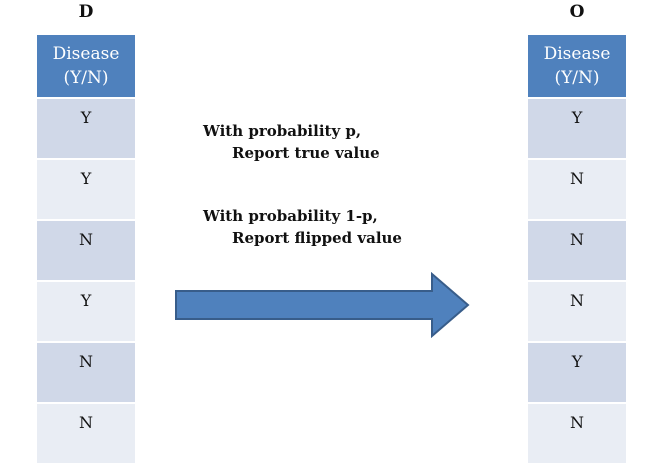 The image size is (665, 473). Describe the element at coordinates (317, 238) in the screenshot. I see `rule-flipped-line2: Report flipped value` at that location.